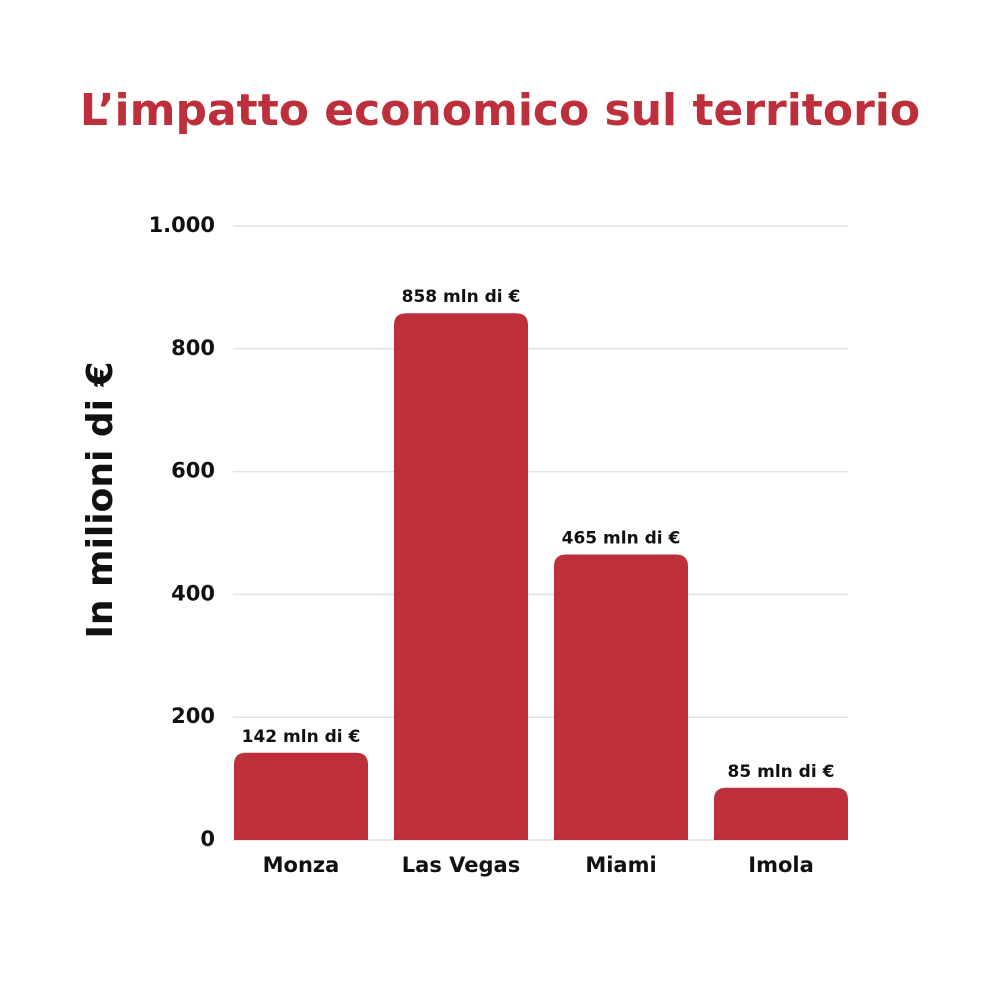 Image resolution: width=1000 pixels, height=1000 pixels. Describe the element at coordinates (193, 348) in the screenshot. I see `y-tick-label: 800` at that location.